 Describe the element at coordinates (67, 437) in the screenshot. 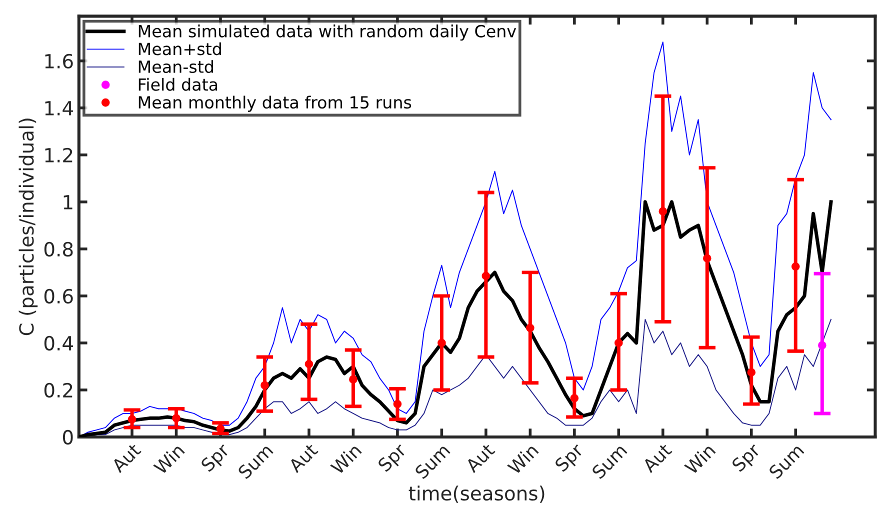

I see `y-tick-label: 0` at that location.